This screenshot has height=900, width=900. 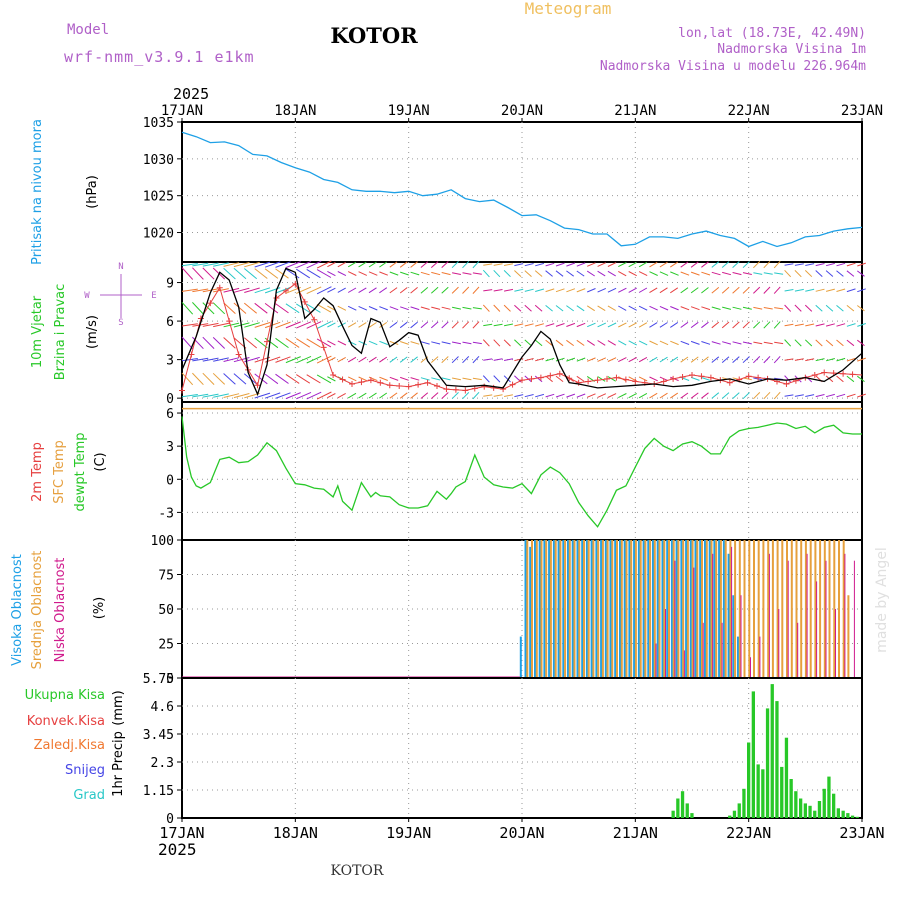 What do you see at coordinates (158, 735) in the screenshot?
I see `y-tick-label: 3.45` at bounding box center [158, 735].